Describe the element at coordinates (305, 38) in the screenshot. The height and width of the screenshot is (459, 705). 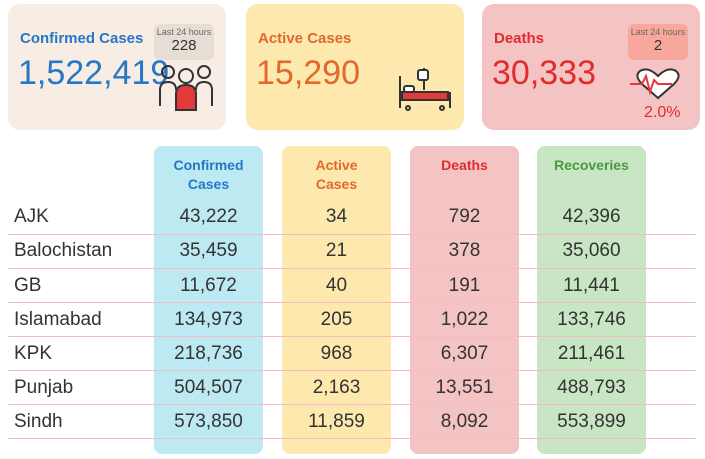
I see `active-card-title: Active Cases` at that location.